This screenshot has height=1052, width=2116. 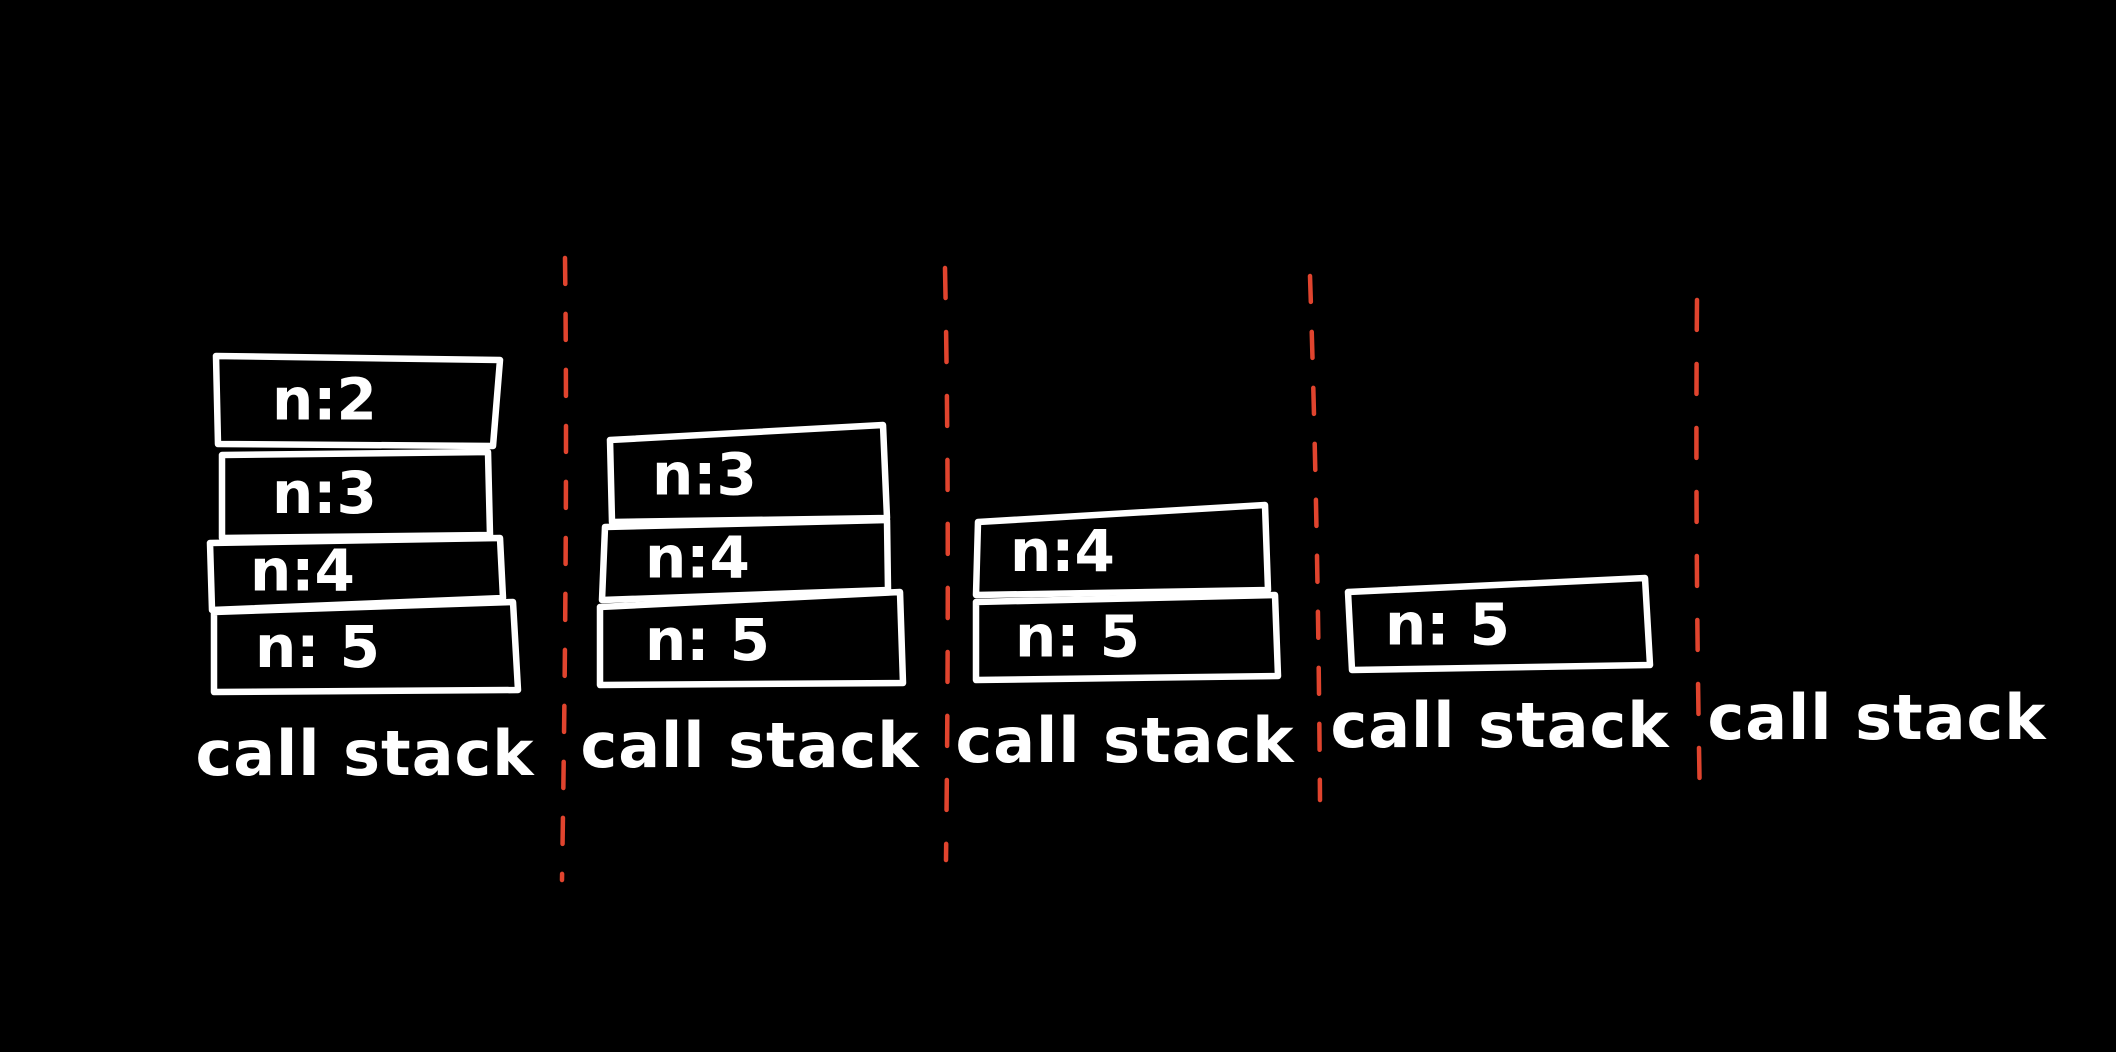 I want to click on stack-frame-label: n:2, so click(x=324, y=400).